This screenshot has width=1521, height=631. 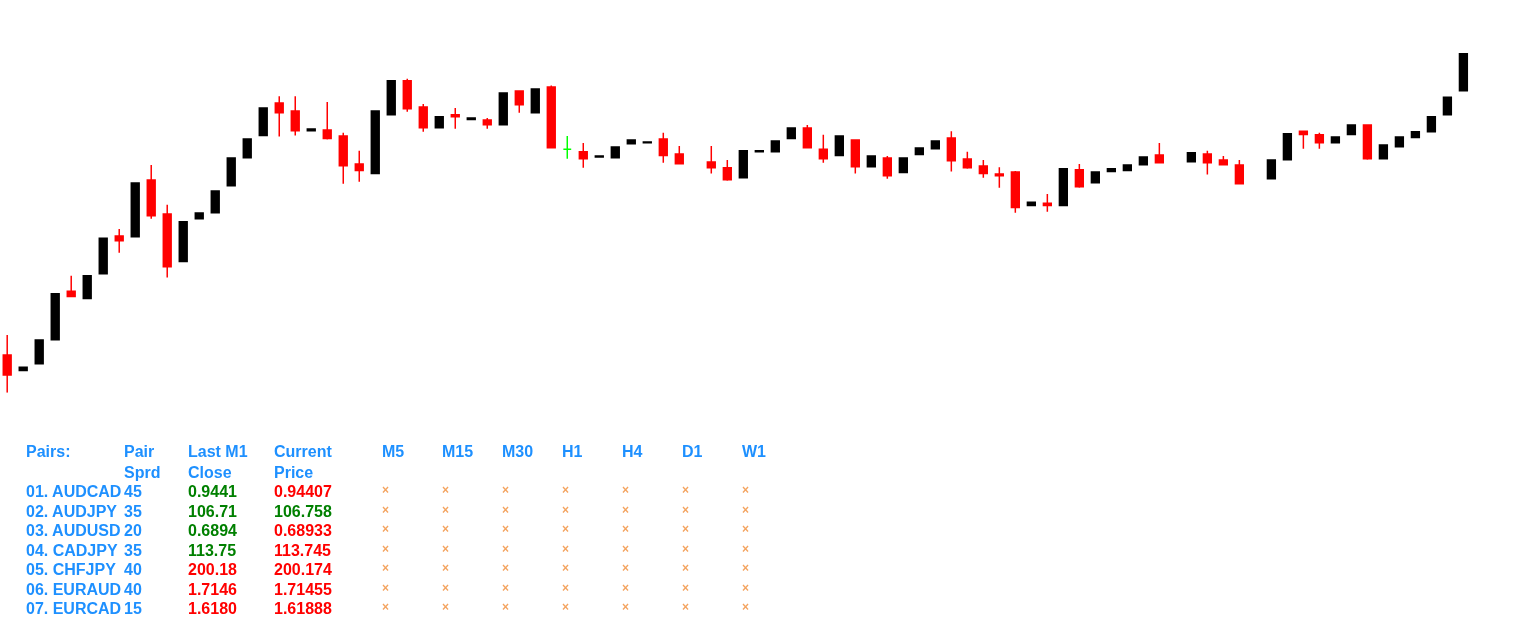 What do you see at coordinates (303, 530) in the screenshot?
I see `text: 0.68933` at bounding box center [303, 530].